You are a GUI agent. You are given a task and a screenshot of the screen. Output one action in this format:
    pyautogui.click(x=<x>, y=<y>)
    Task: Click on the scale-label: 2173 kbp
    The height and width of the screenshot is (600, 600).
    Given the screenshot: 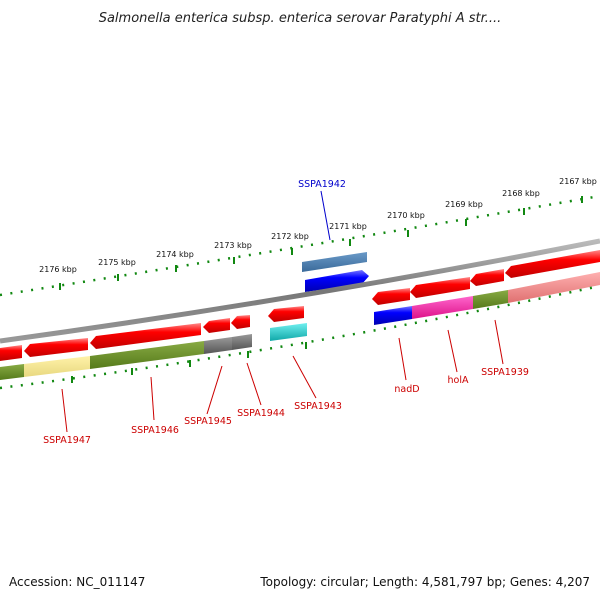 What is the action you would take?
    pyautogui.click(x=233, y=245)
    